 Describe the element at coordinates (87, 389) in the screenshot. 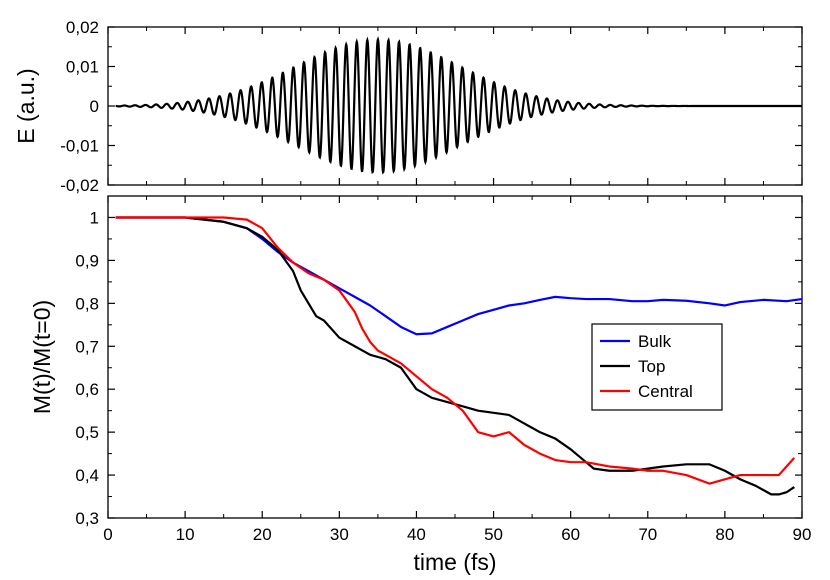

I see `y-tick-label: 0,6` at that location.